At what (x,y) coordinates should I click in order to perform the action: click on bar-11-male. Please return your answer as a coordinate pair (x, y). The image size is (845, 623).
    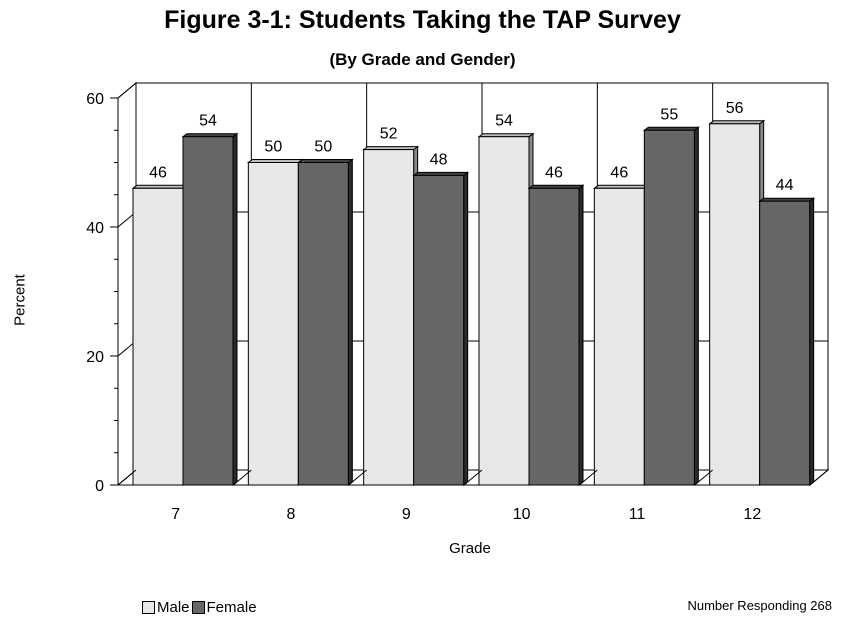
    Looking at the image, I should click on (619, 336).